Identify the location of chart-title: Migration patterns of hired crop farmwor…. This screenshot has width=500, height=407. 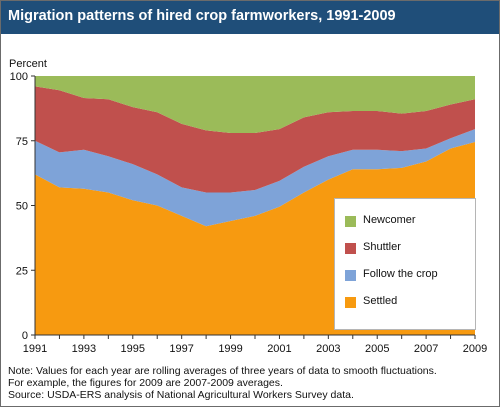
(202, 16).